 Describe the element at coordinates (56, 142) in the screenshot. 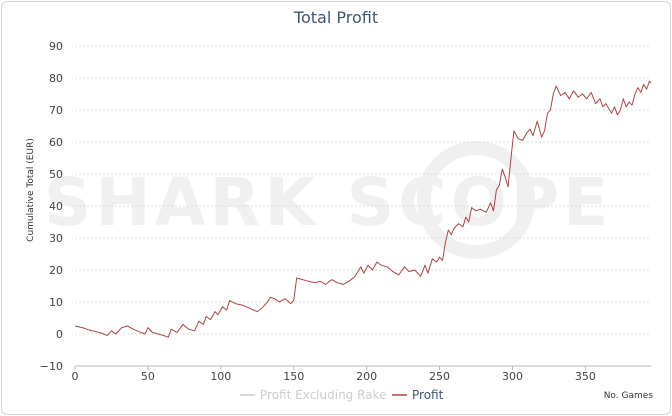

I see `y-tick-label: 60` at that location.